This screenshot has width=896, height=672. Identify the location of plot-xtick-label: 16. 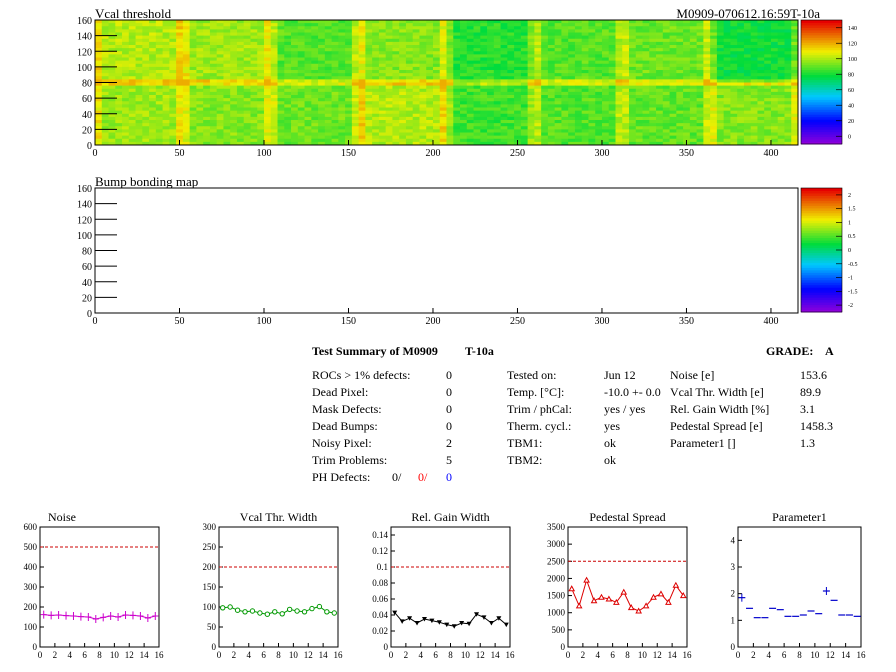
(339, 655).